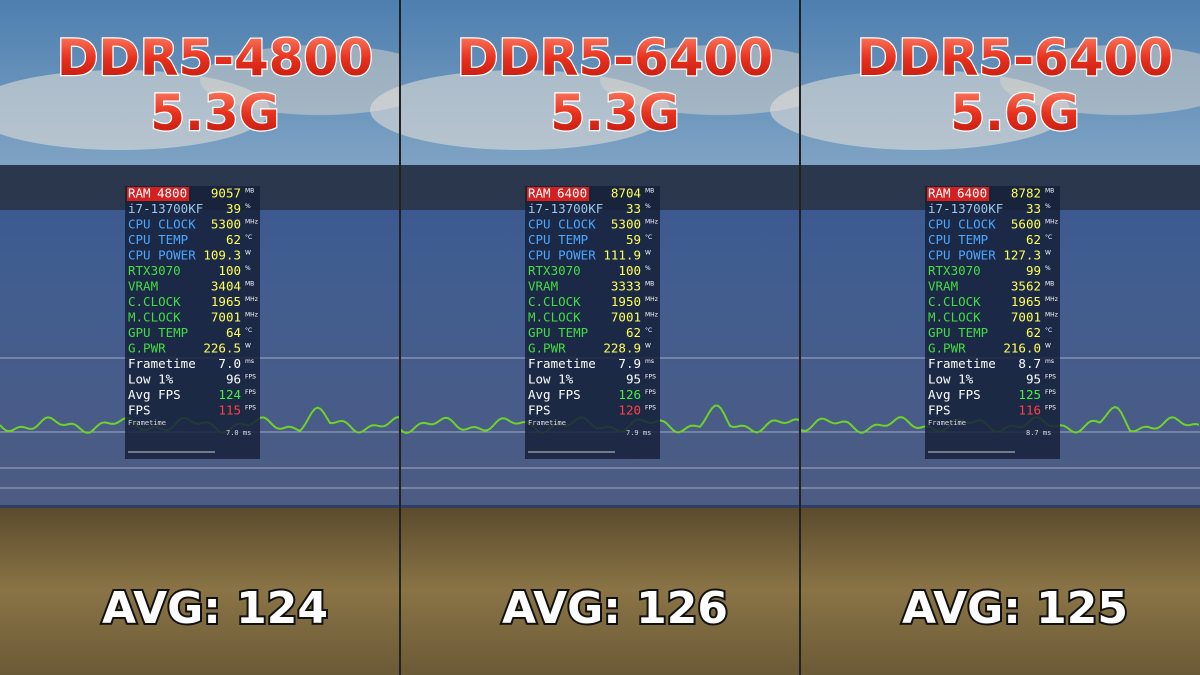 This screenshot has height=675, width=1200. What do you see at coordinates (215, 113) in the screenshot?
I see `cpu-clock-label: 5.3G` at bounding box center [215, 113].